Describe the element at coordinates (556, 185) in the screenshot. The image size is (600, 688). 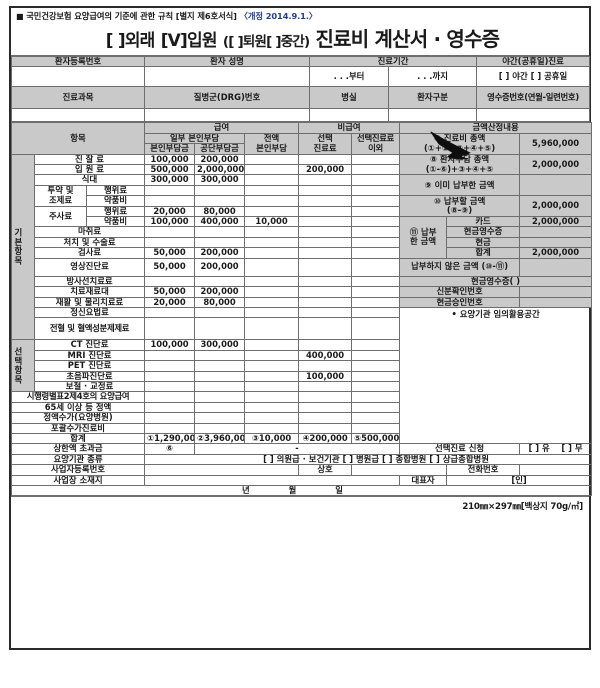
I see `calc-value-already-paid` at that location.